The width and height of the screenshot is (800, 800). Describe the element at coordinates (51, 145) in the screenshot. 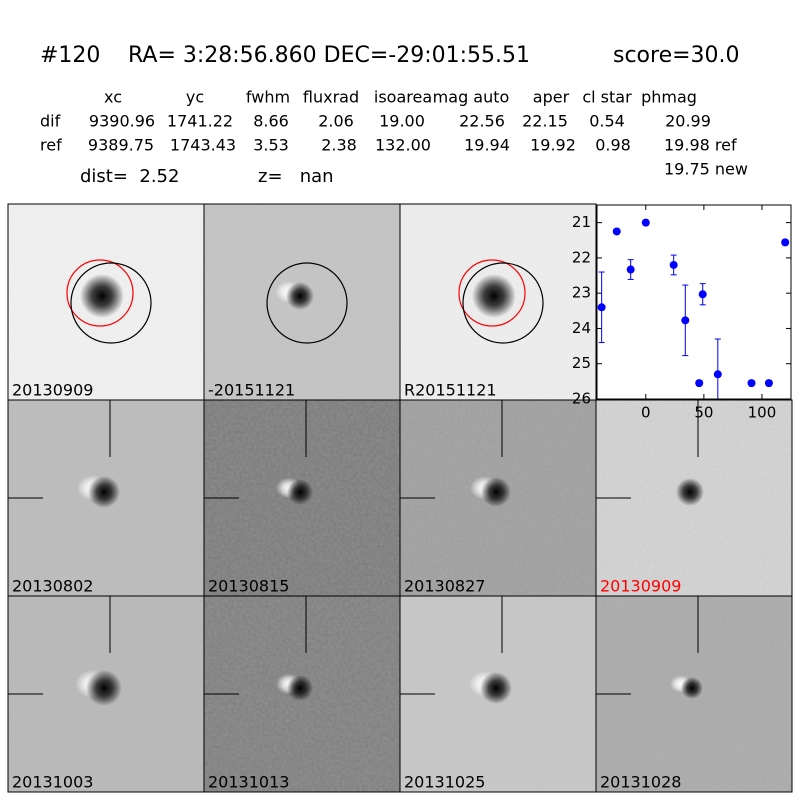

I see `row-label: ref` at that location.